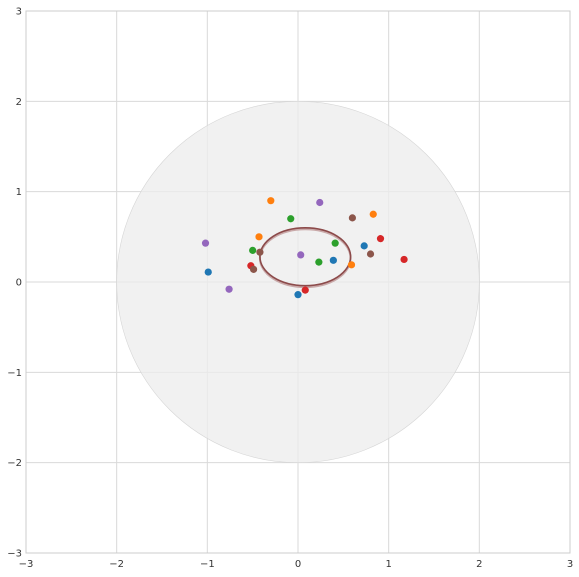  Describe the element at coordinates (14, 554) in the screenshot. I see `y-tick-label: −3` at that location.